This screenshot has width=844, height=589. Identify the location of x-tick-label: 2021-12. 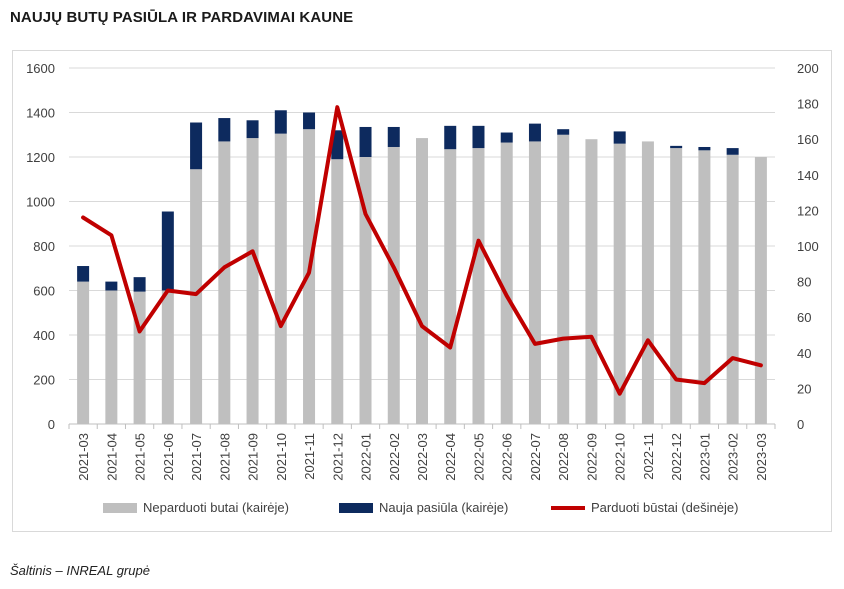
(337, 457).